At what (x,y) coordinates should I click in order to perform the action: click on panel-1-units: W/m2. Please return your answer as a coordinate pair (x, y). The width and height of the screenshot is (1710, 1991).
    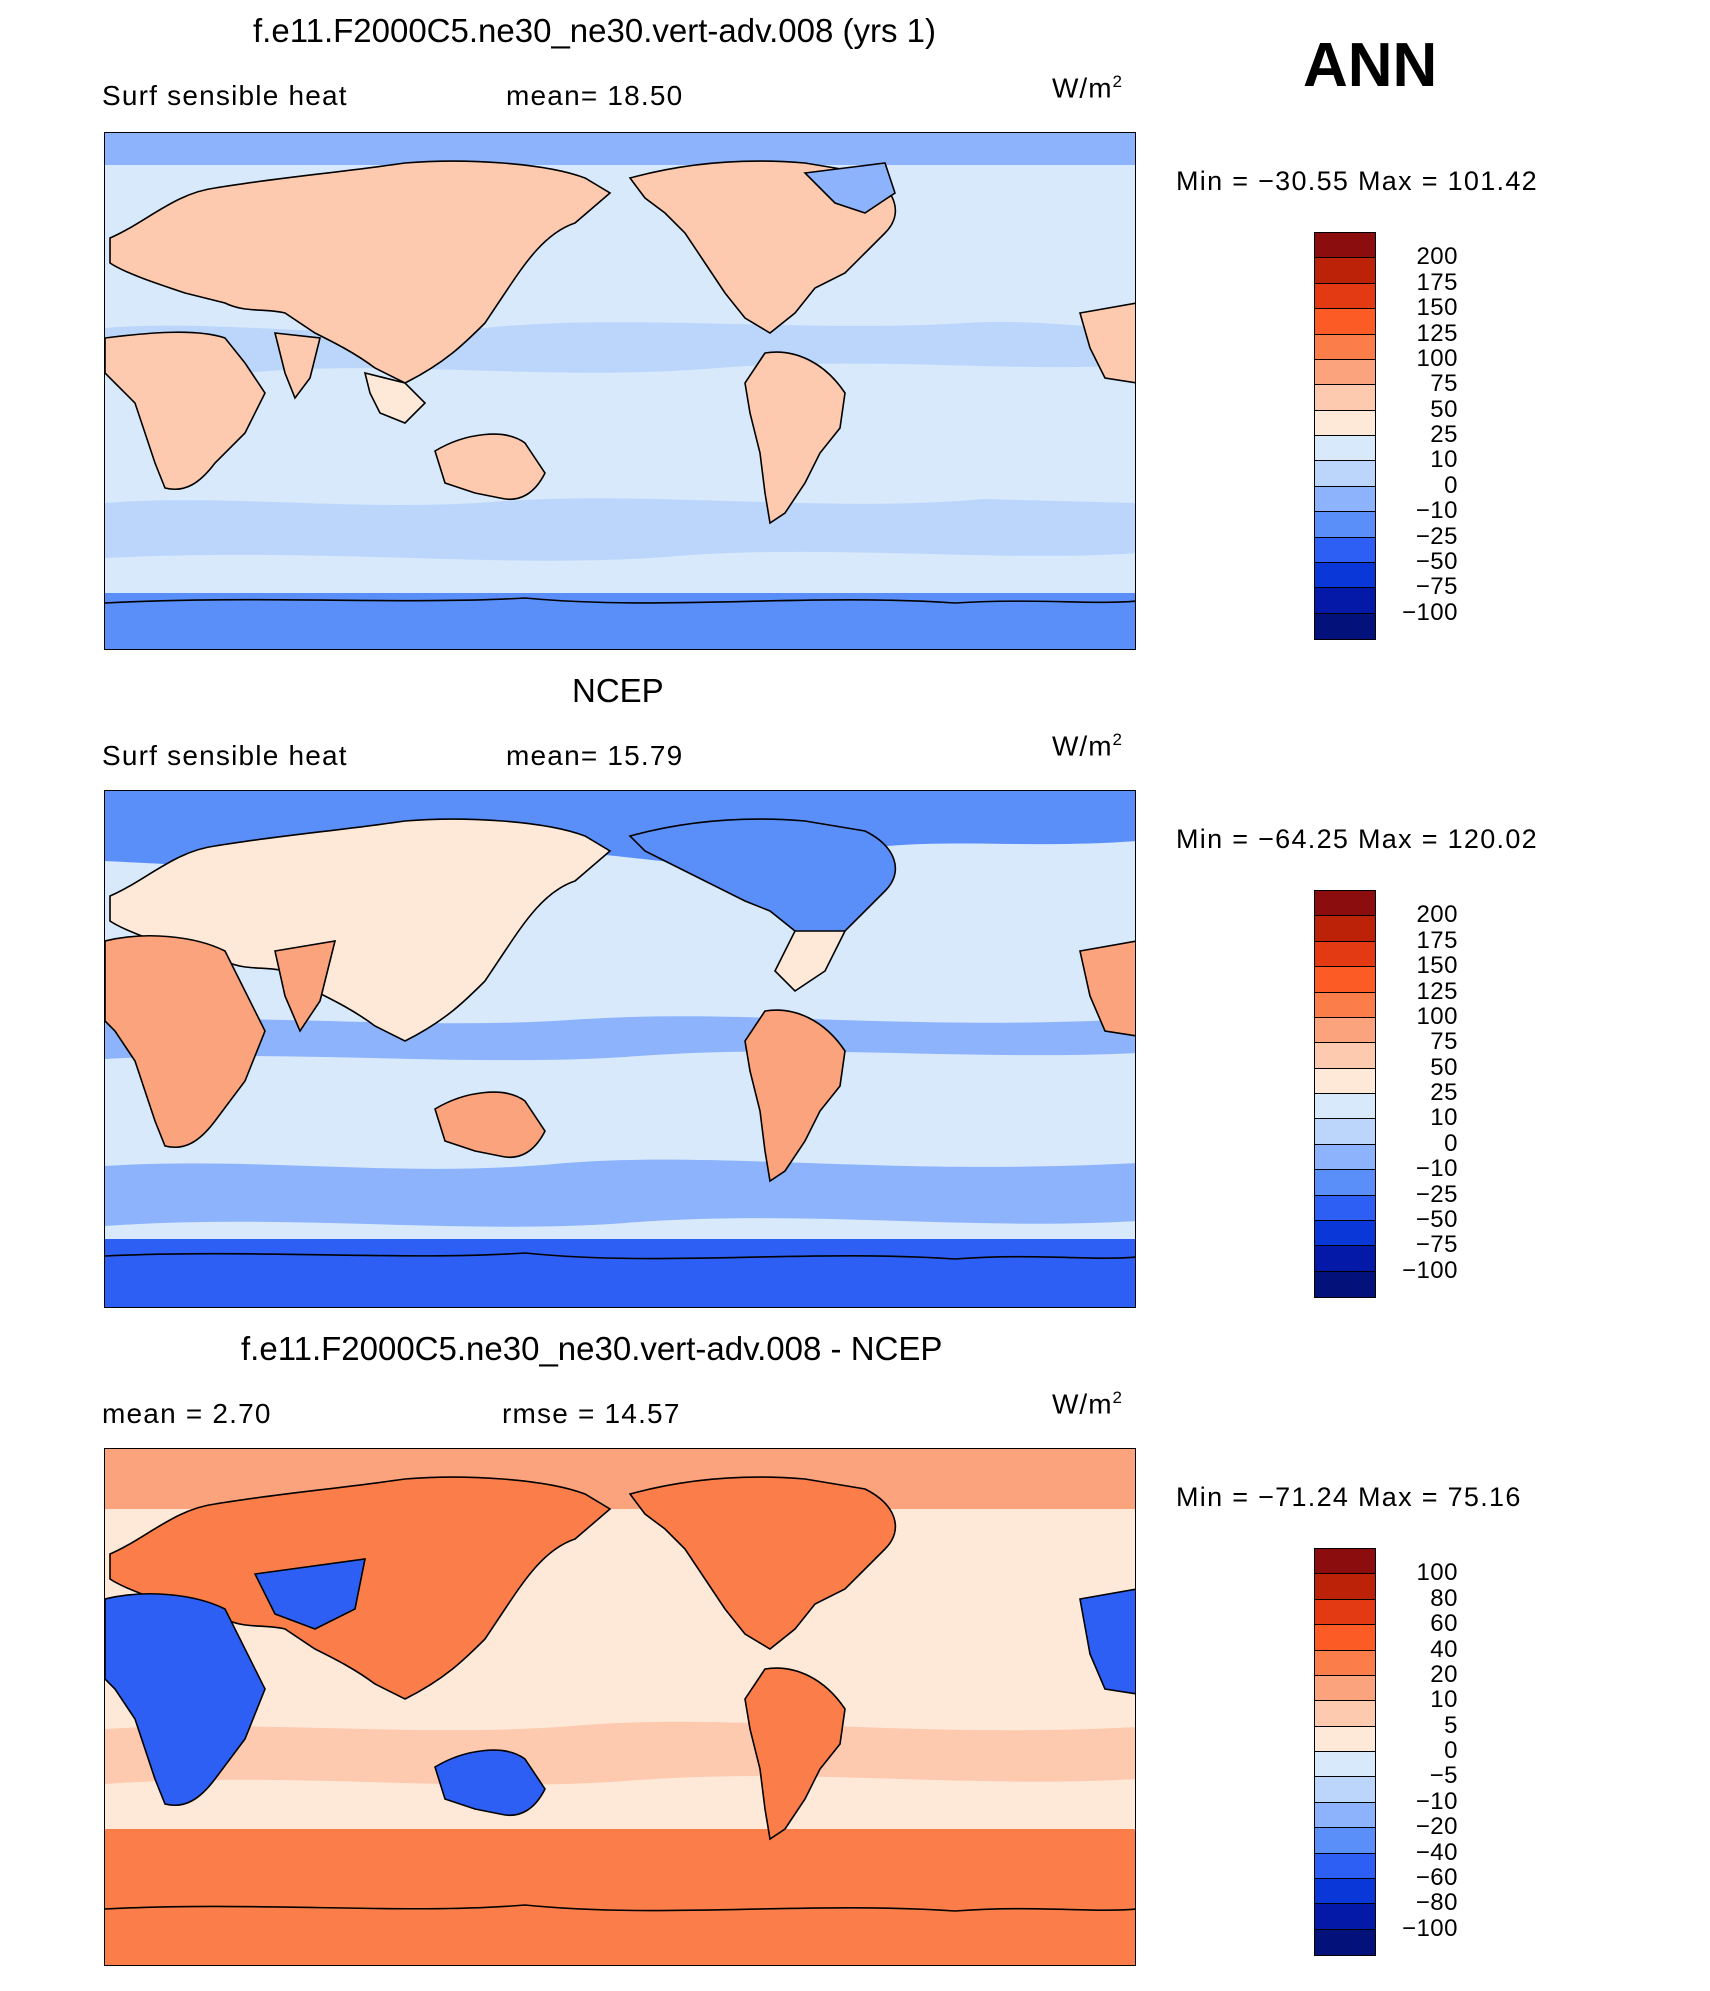
    Looking at the image, I should click on (1087, 88).